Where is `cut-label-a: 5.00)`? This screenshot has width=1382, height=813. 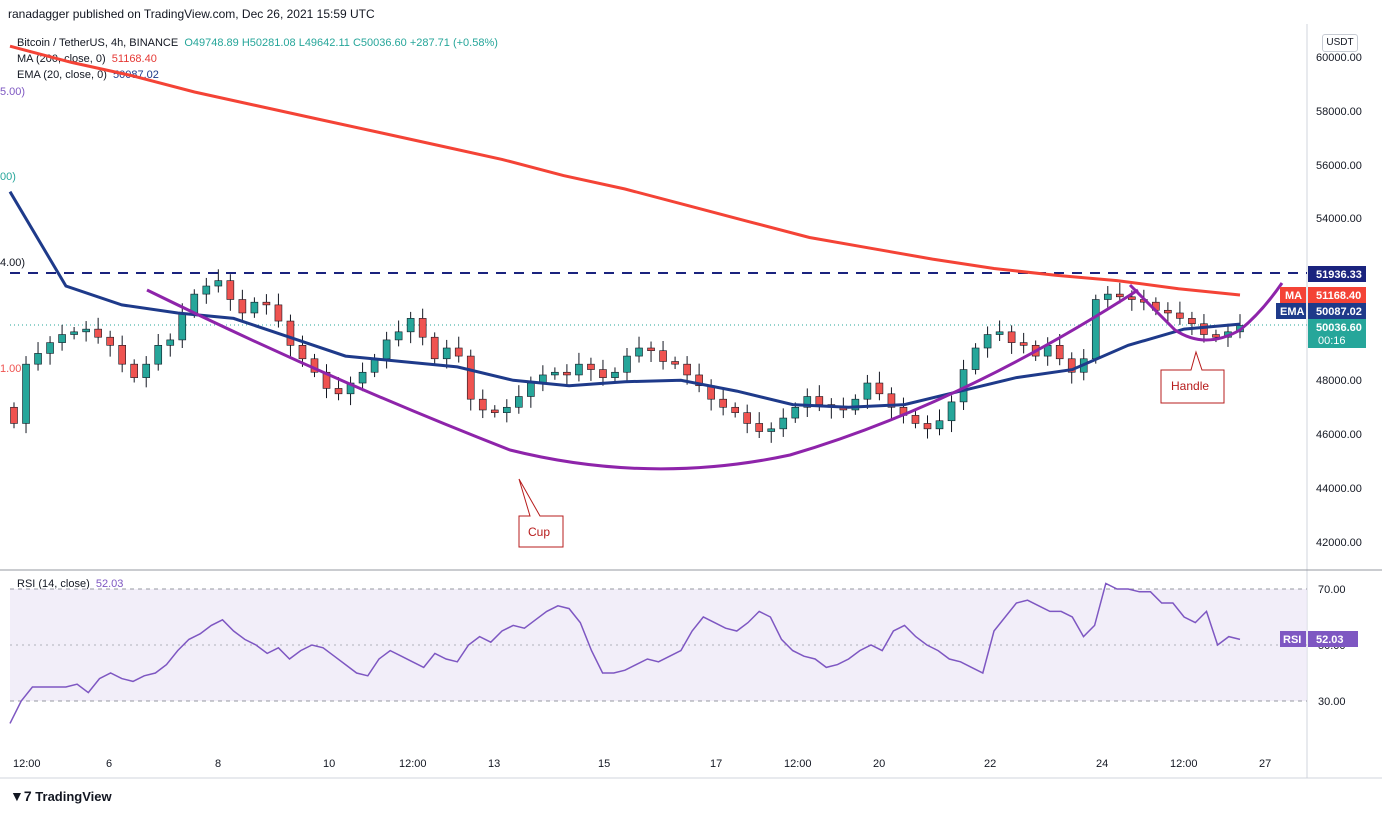 cut-label-a: 5.00) is located at coordinates (13, 92).